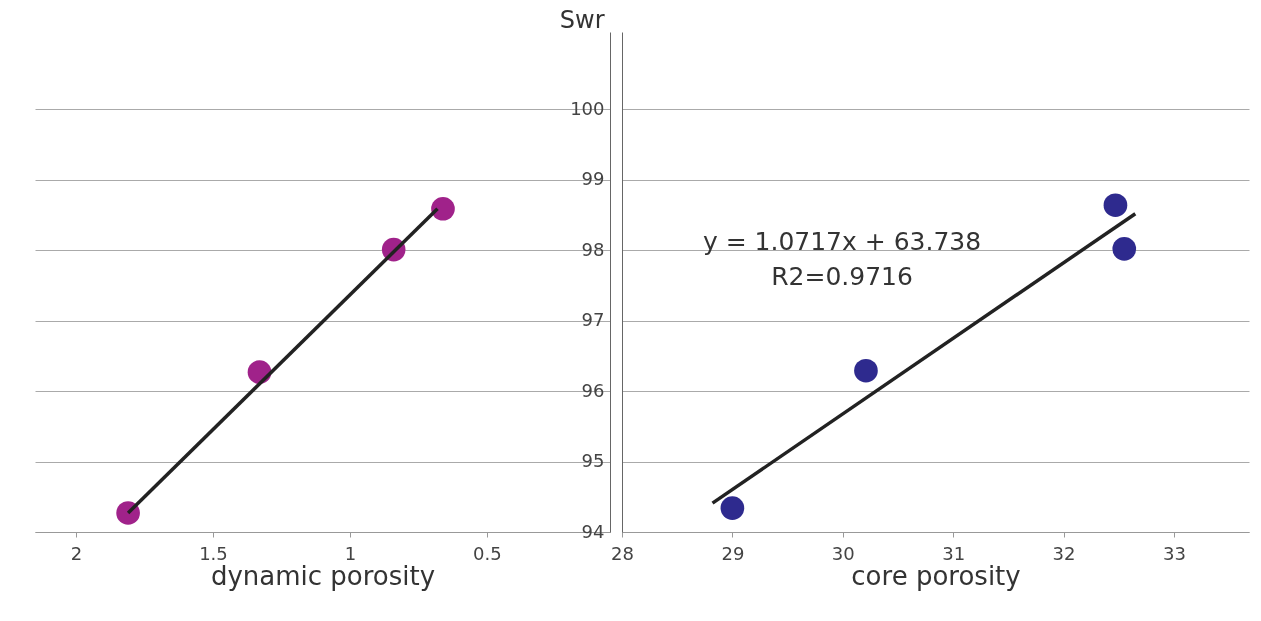 This screenshot has height=621, width=1261. Describe the element at coordinates (487, 553) in the screenshot. I see `x-tick-label: 0.5` at that location.